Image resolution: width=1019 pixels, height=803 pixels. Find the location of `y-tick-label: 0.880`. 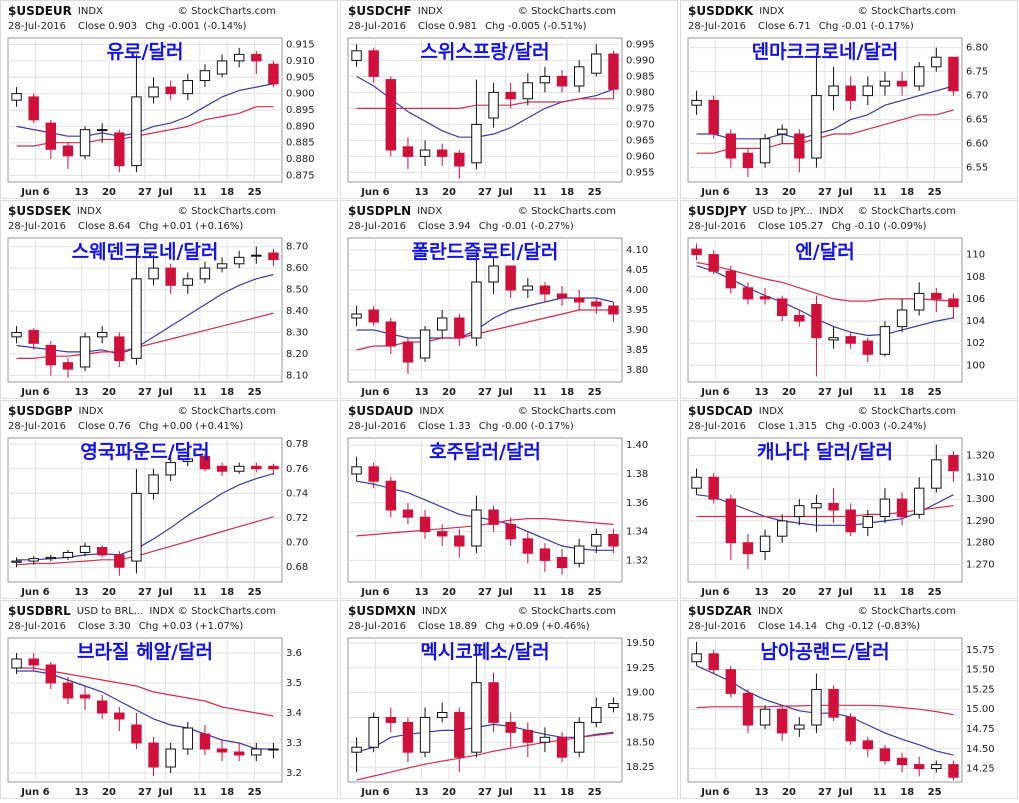

y-tick-label: 0.880 is located at coordinates (300, 159).